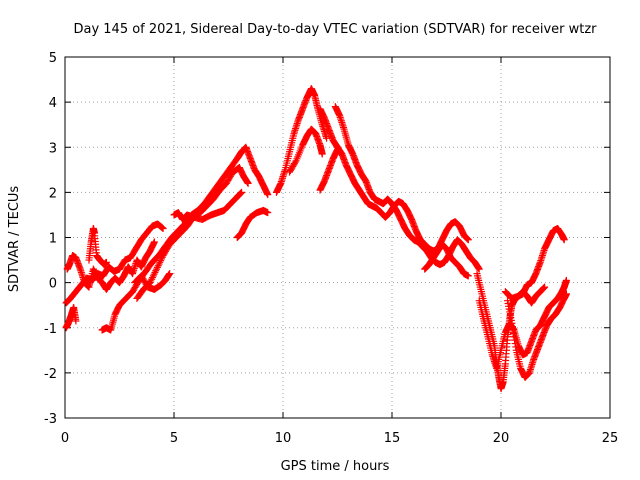 This screenshot has height=480, width=640. I want to click on y-axis-label: SDTVAR / TECUs, so click(14, 239).